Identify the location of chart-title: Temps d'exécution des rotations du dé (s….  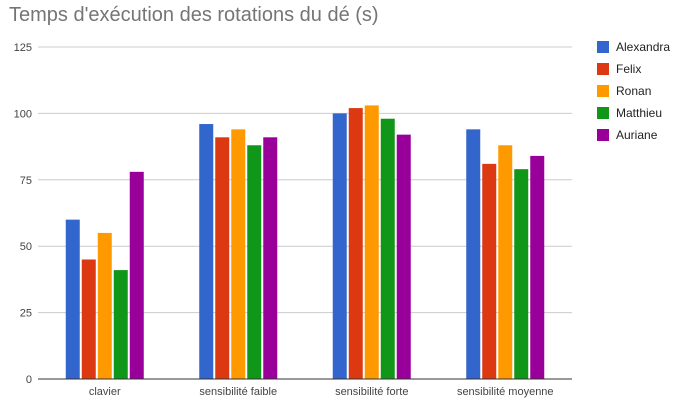
(194, 15).